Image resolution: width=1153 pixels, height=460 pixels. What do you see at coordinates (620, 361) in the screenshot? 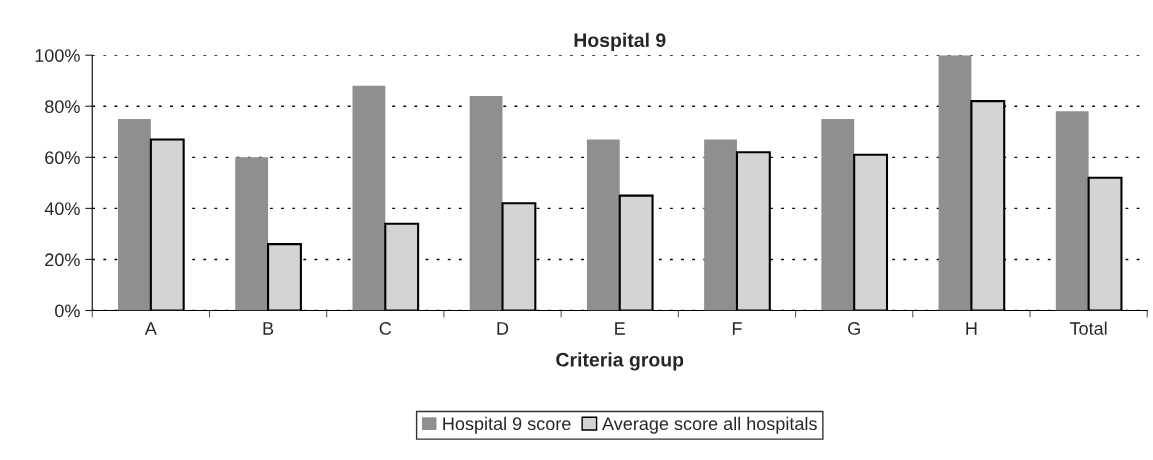
I see `x-axis-title: Criteria group` at bounding box center [620, 361].